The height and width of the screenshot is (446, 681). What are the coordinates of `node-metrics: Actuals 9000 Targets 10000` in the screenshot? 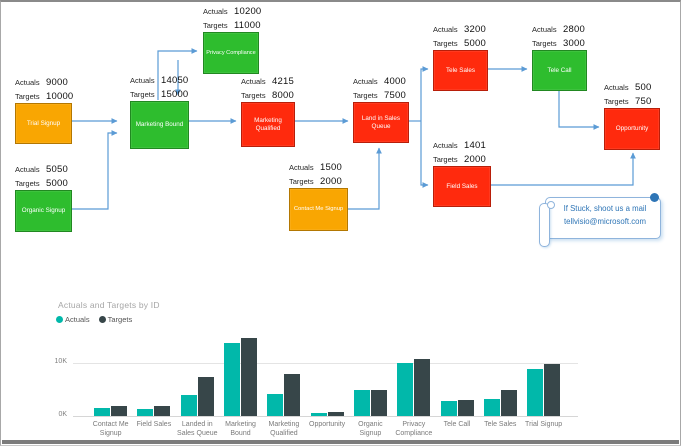 It's located at (44, 88).